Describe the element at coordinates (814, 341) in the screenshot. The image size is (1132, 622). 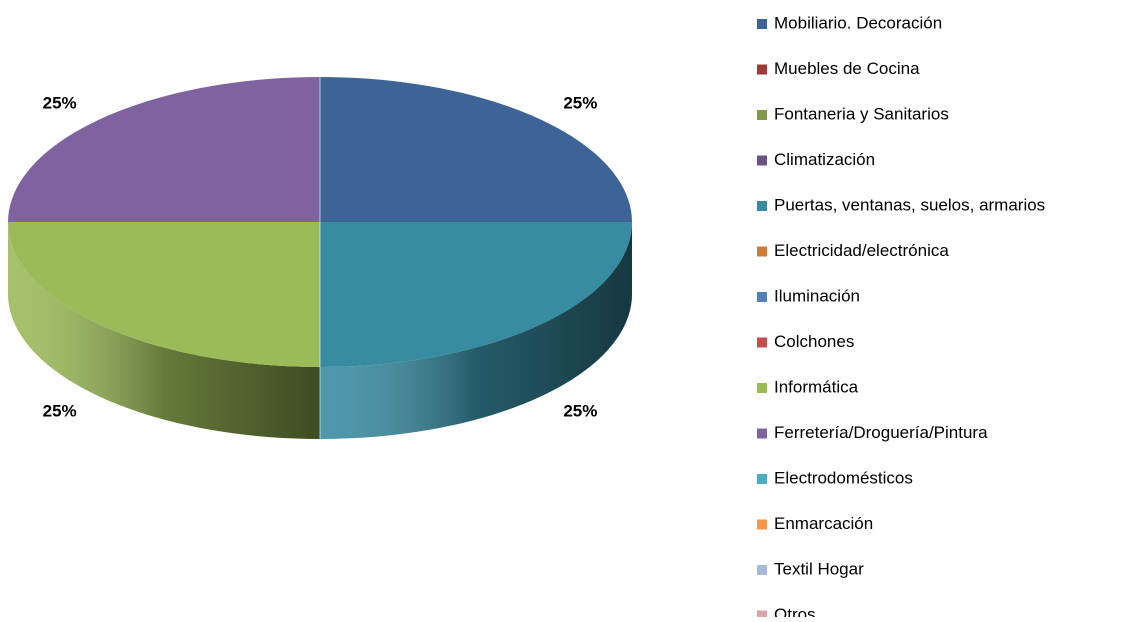
I see `legend-label: Colchones` at that location.